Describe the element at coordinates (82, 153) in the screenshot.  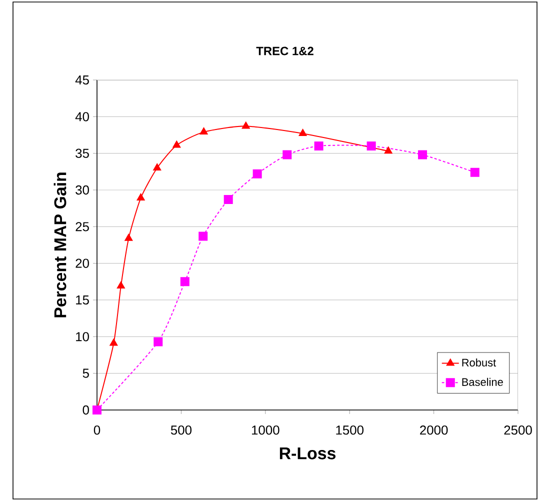
I see `y-tick-label: 35` at that location.